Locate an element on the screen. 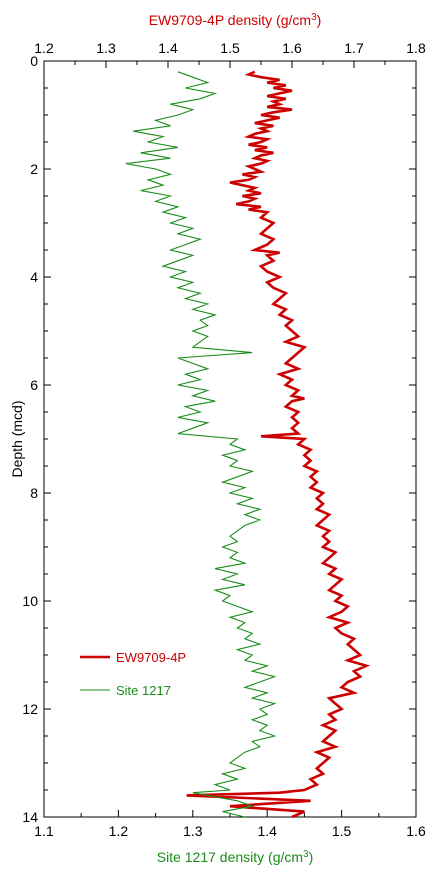  bottom-tick-label: 1.4 is located at coordinates (267, 831).